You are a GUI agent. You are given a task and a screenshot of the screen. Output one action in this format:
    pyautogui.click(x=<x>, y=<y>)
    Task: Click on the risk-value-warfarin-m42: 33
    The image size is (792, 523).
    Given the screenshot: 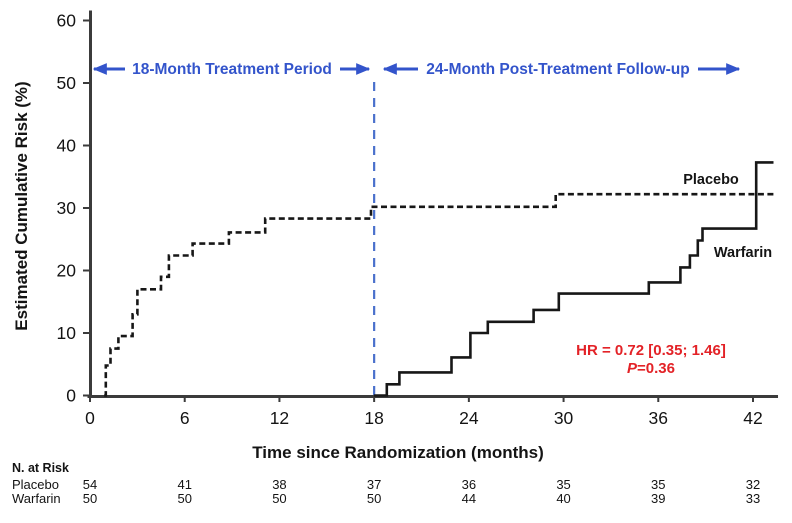 What is the action you would take?
    pyautogui.click(x=753, y=498)
    